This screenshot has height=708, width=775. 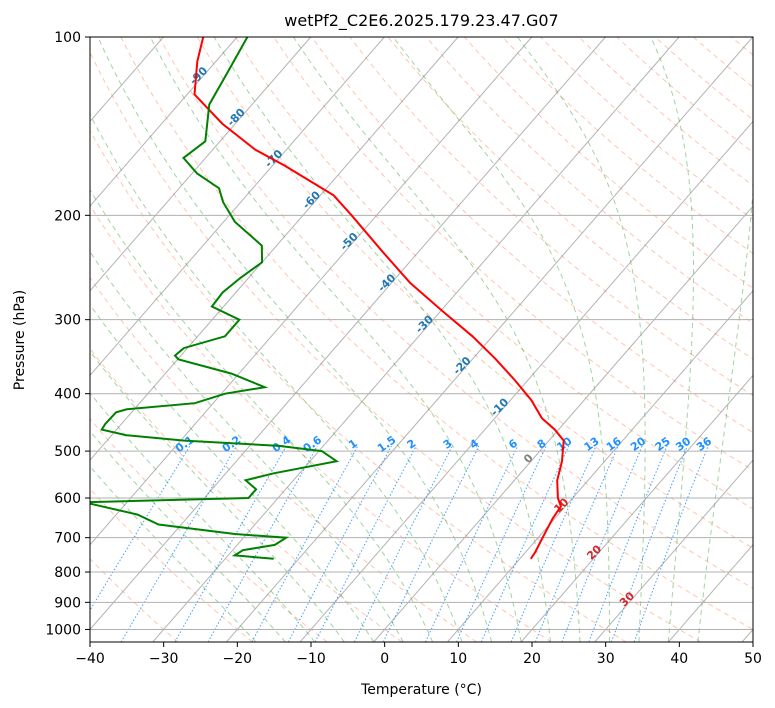 What do you see at coordinates (90, 659) in the screenshot?
I see `x-tick-label: −40` at bounding box center [90, 659].